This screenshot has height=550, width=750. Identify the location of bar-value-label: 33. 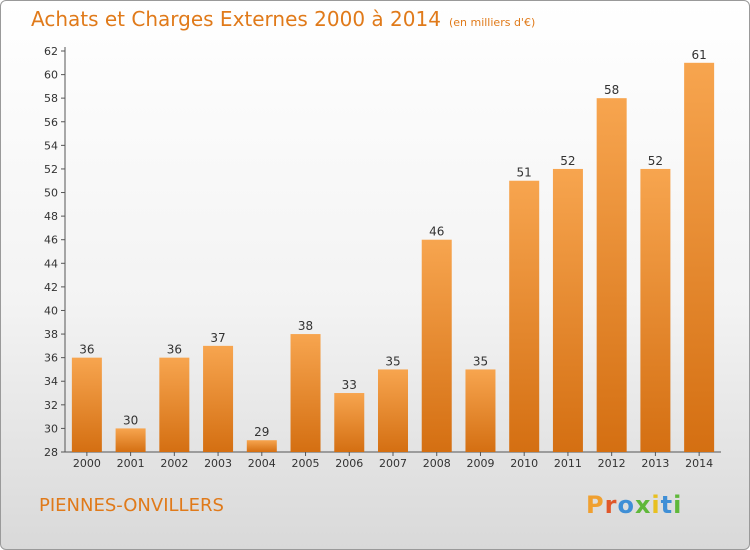
(349, 385).